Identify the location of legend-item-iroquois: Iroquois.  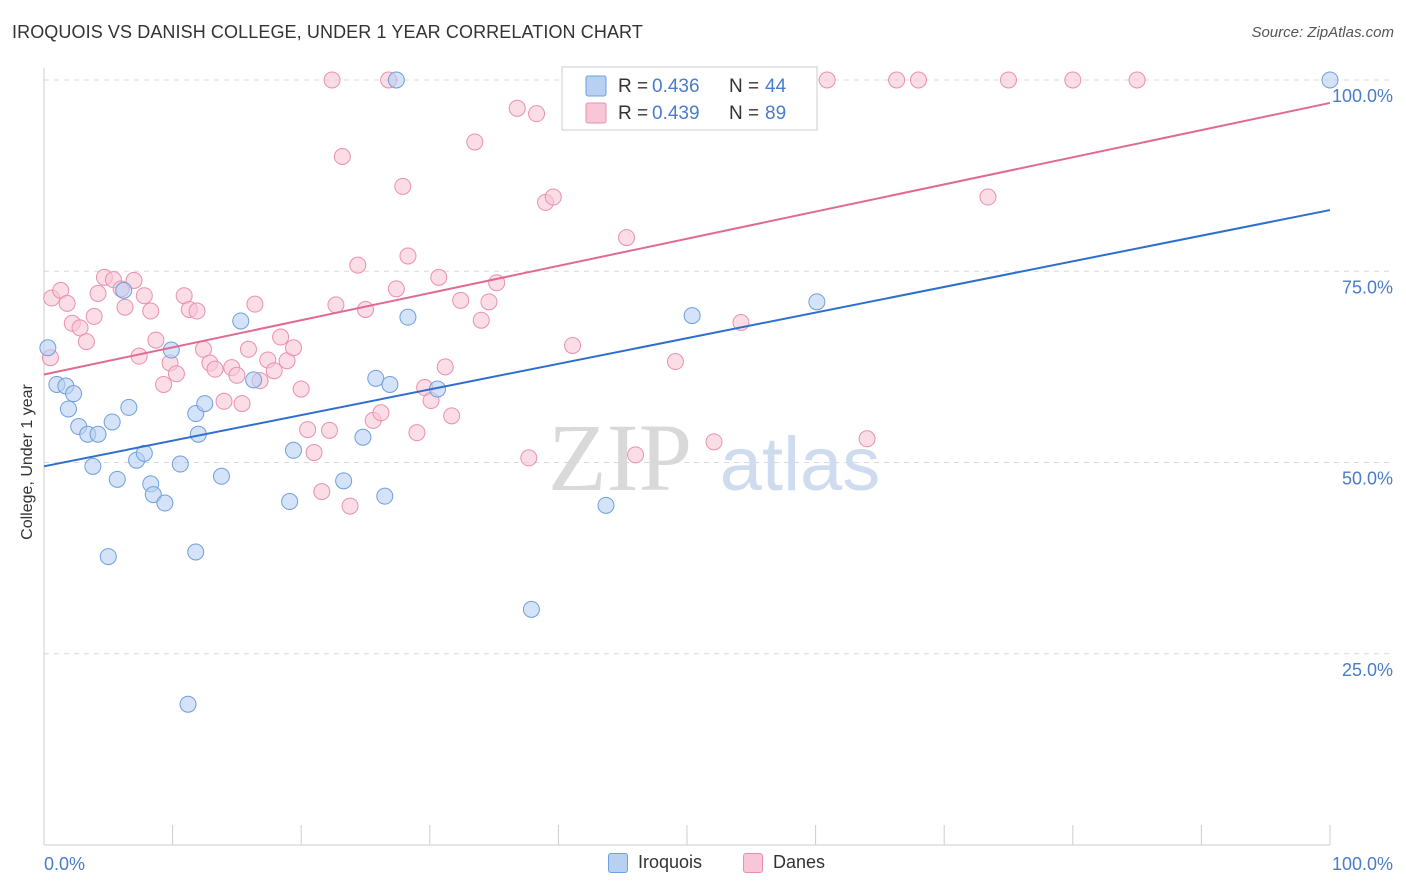
(655, 862).